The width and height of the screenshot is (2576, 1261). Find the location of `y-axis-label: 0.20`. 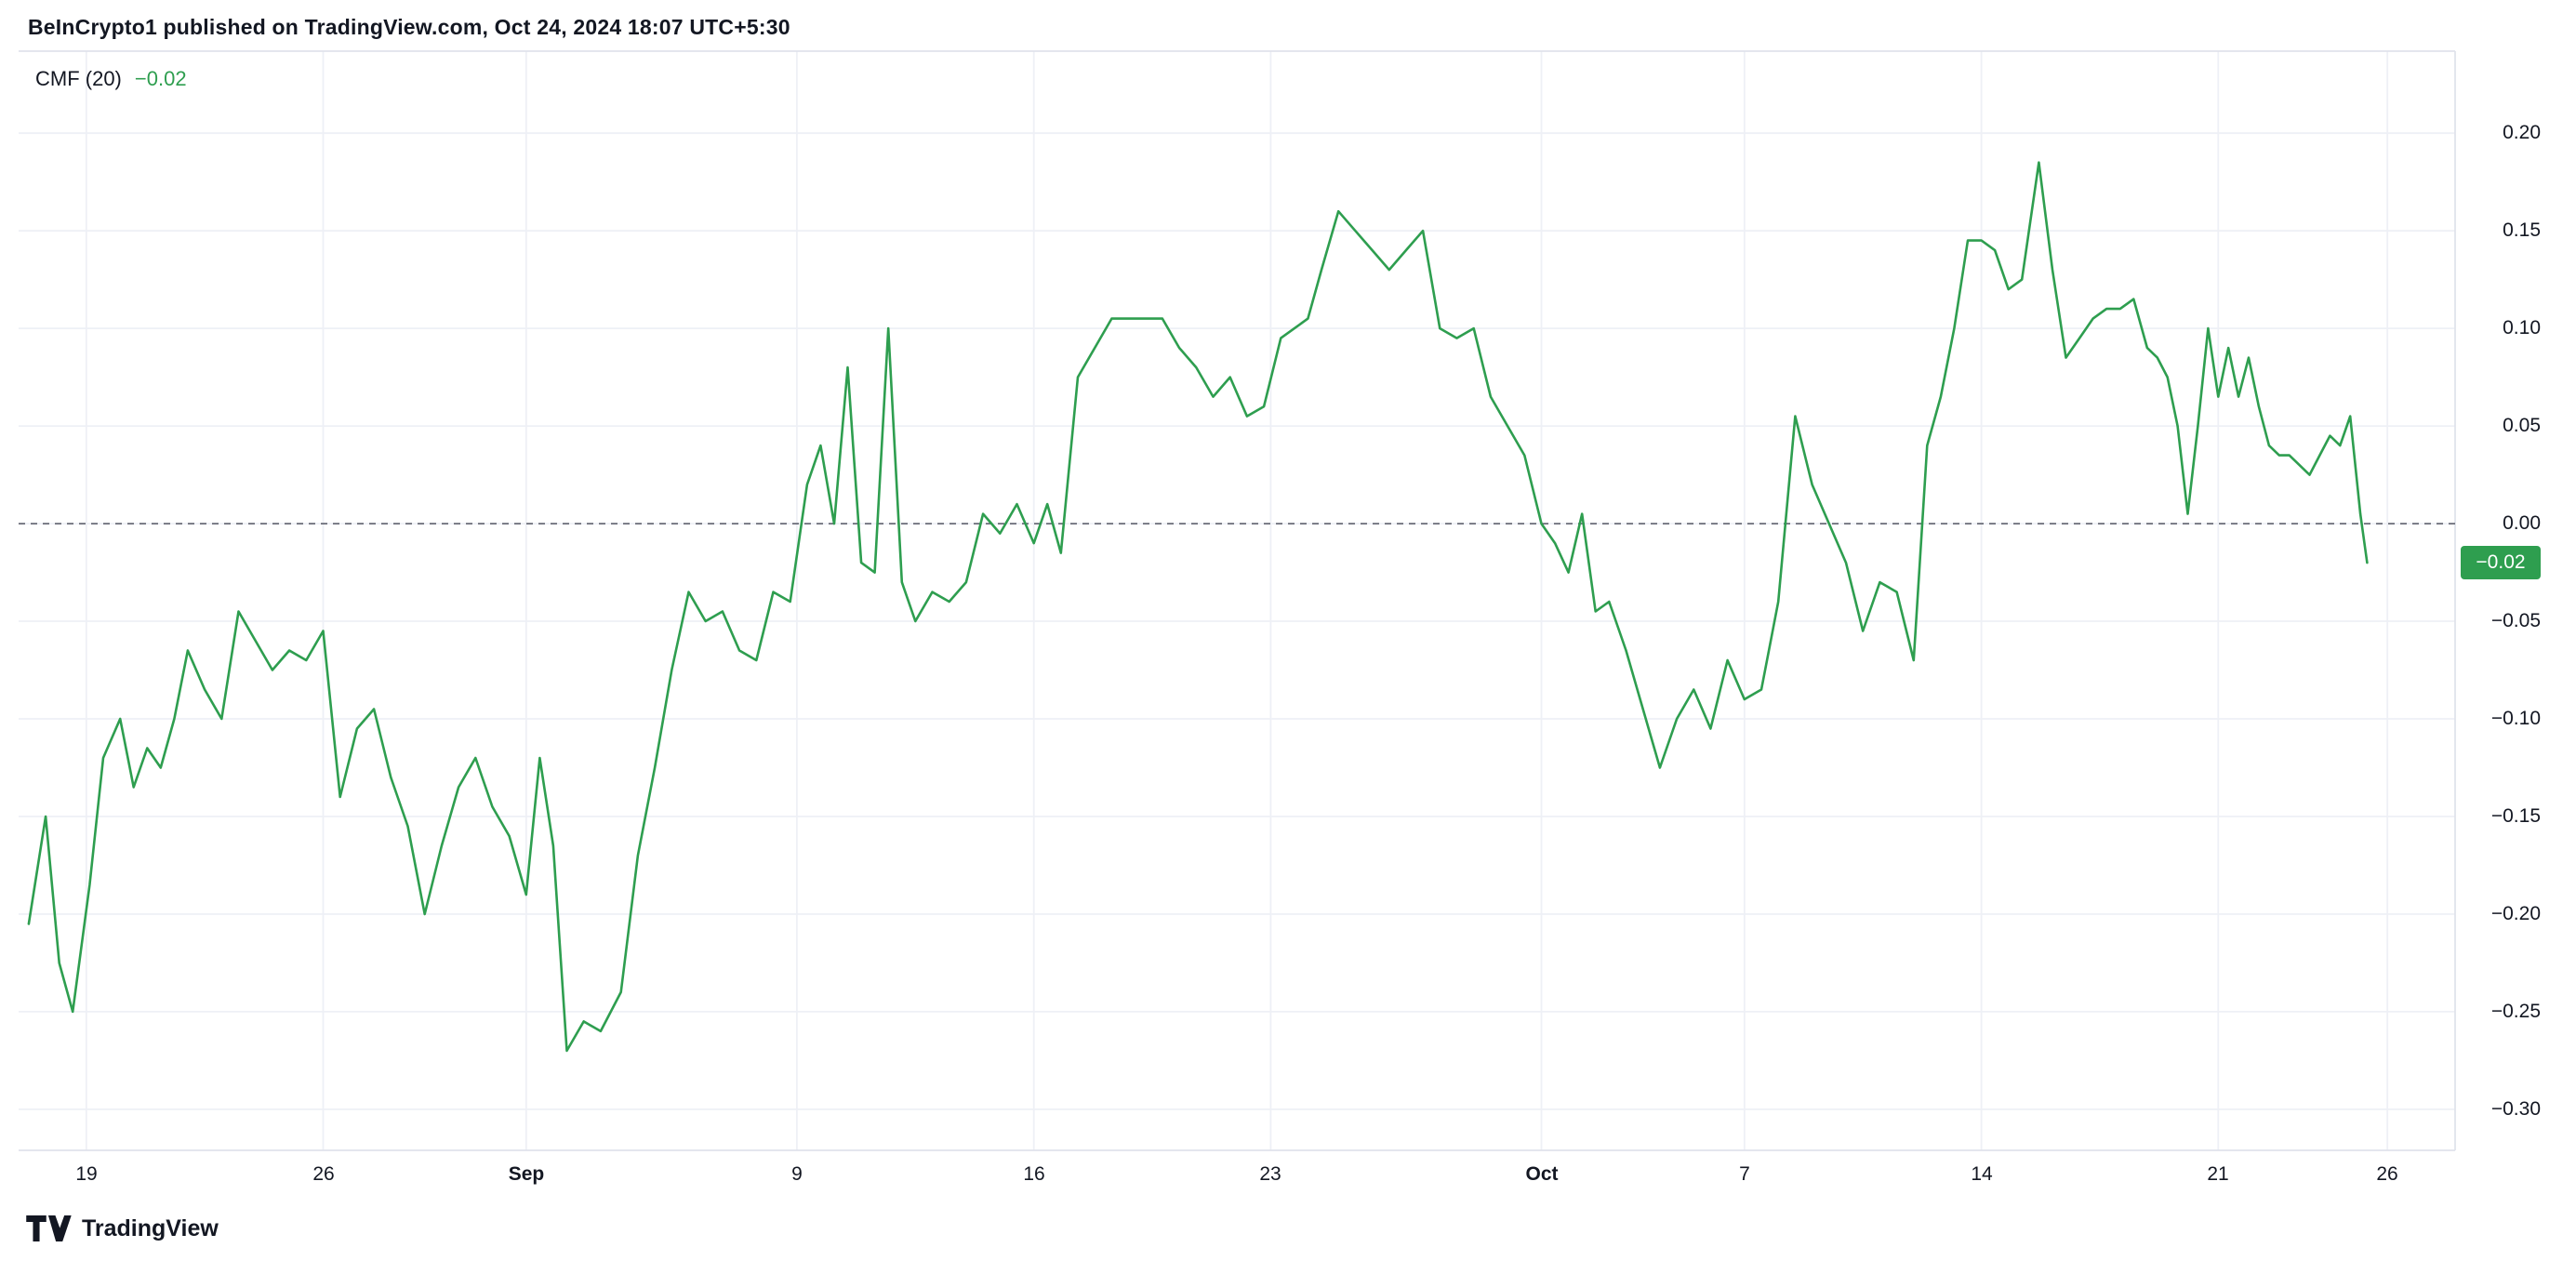

y-axis-label: 0.20 is located at coordinates (2522, 132).